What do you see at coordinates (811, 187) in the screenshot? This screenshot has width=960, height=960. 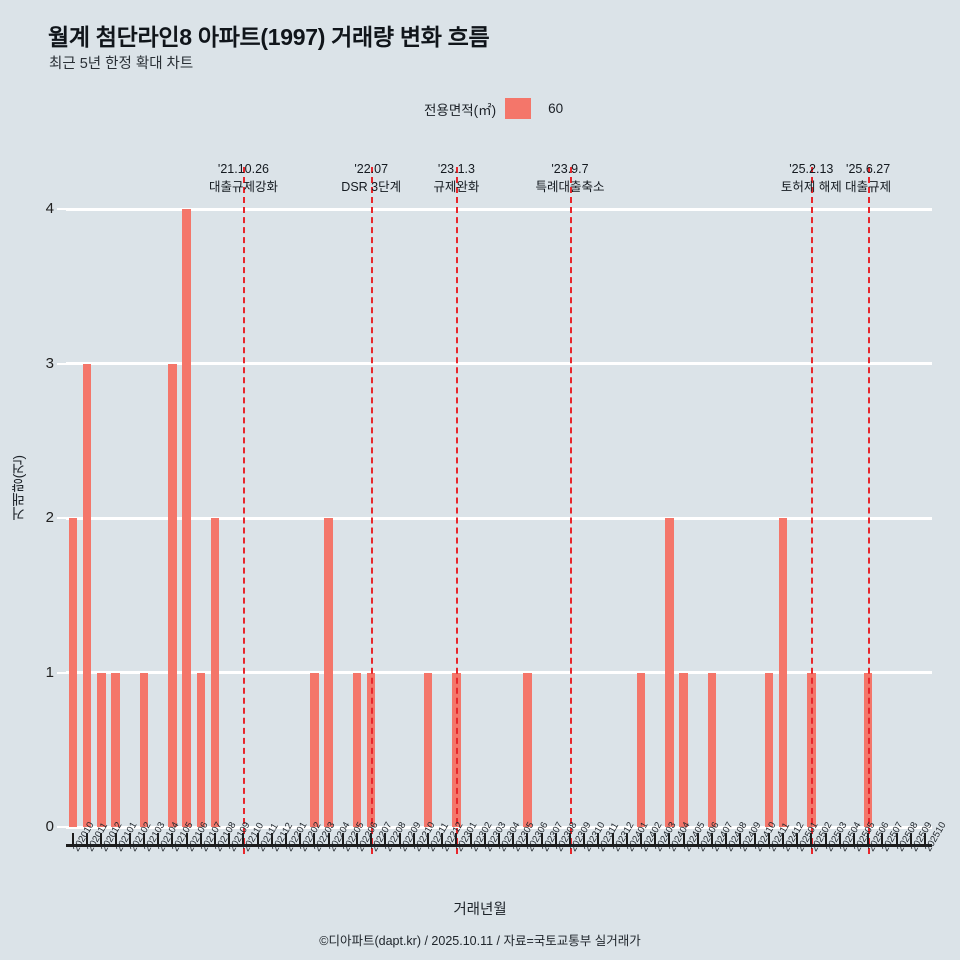 I see `event-annotation-text: 토허제 해제` at bounding box center [811, 187].